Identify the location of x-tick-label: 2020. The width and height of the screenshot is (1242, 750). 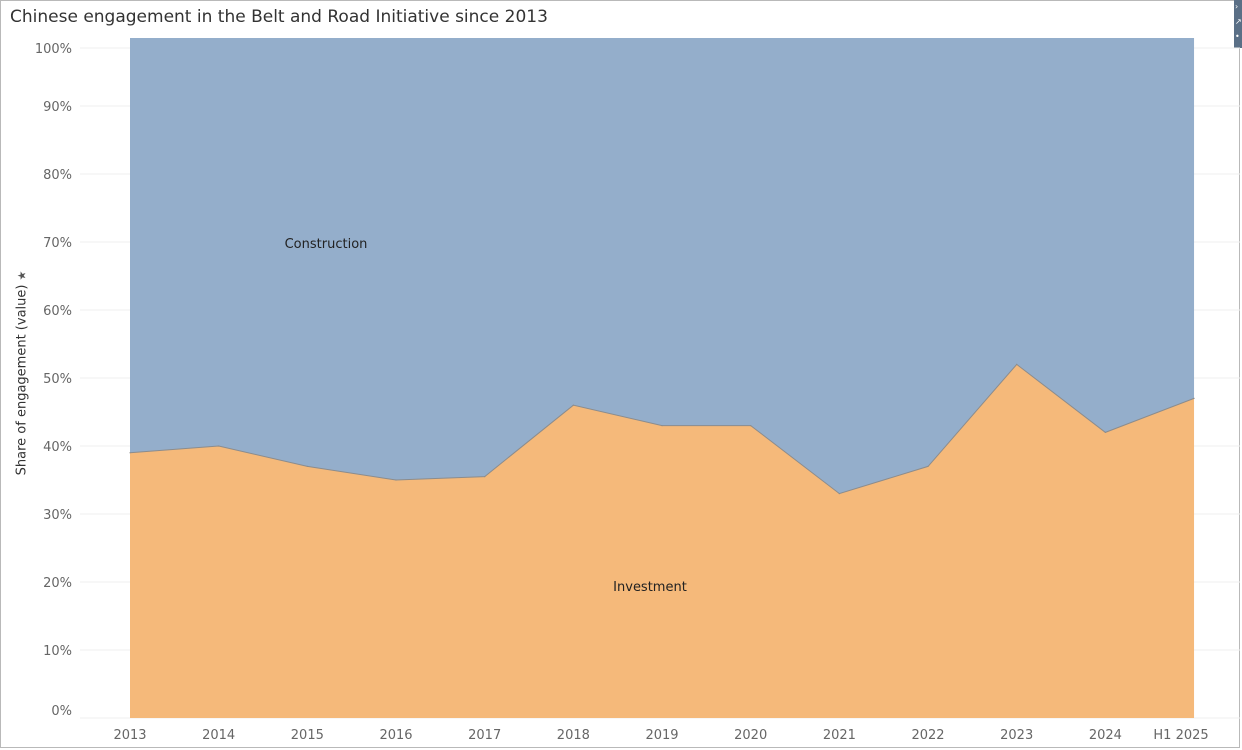
(750, 735).